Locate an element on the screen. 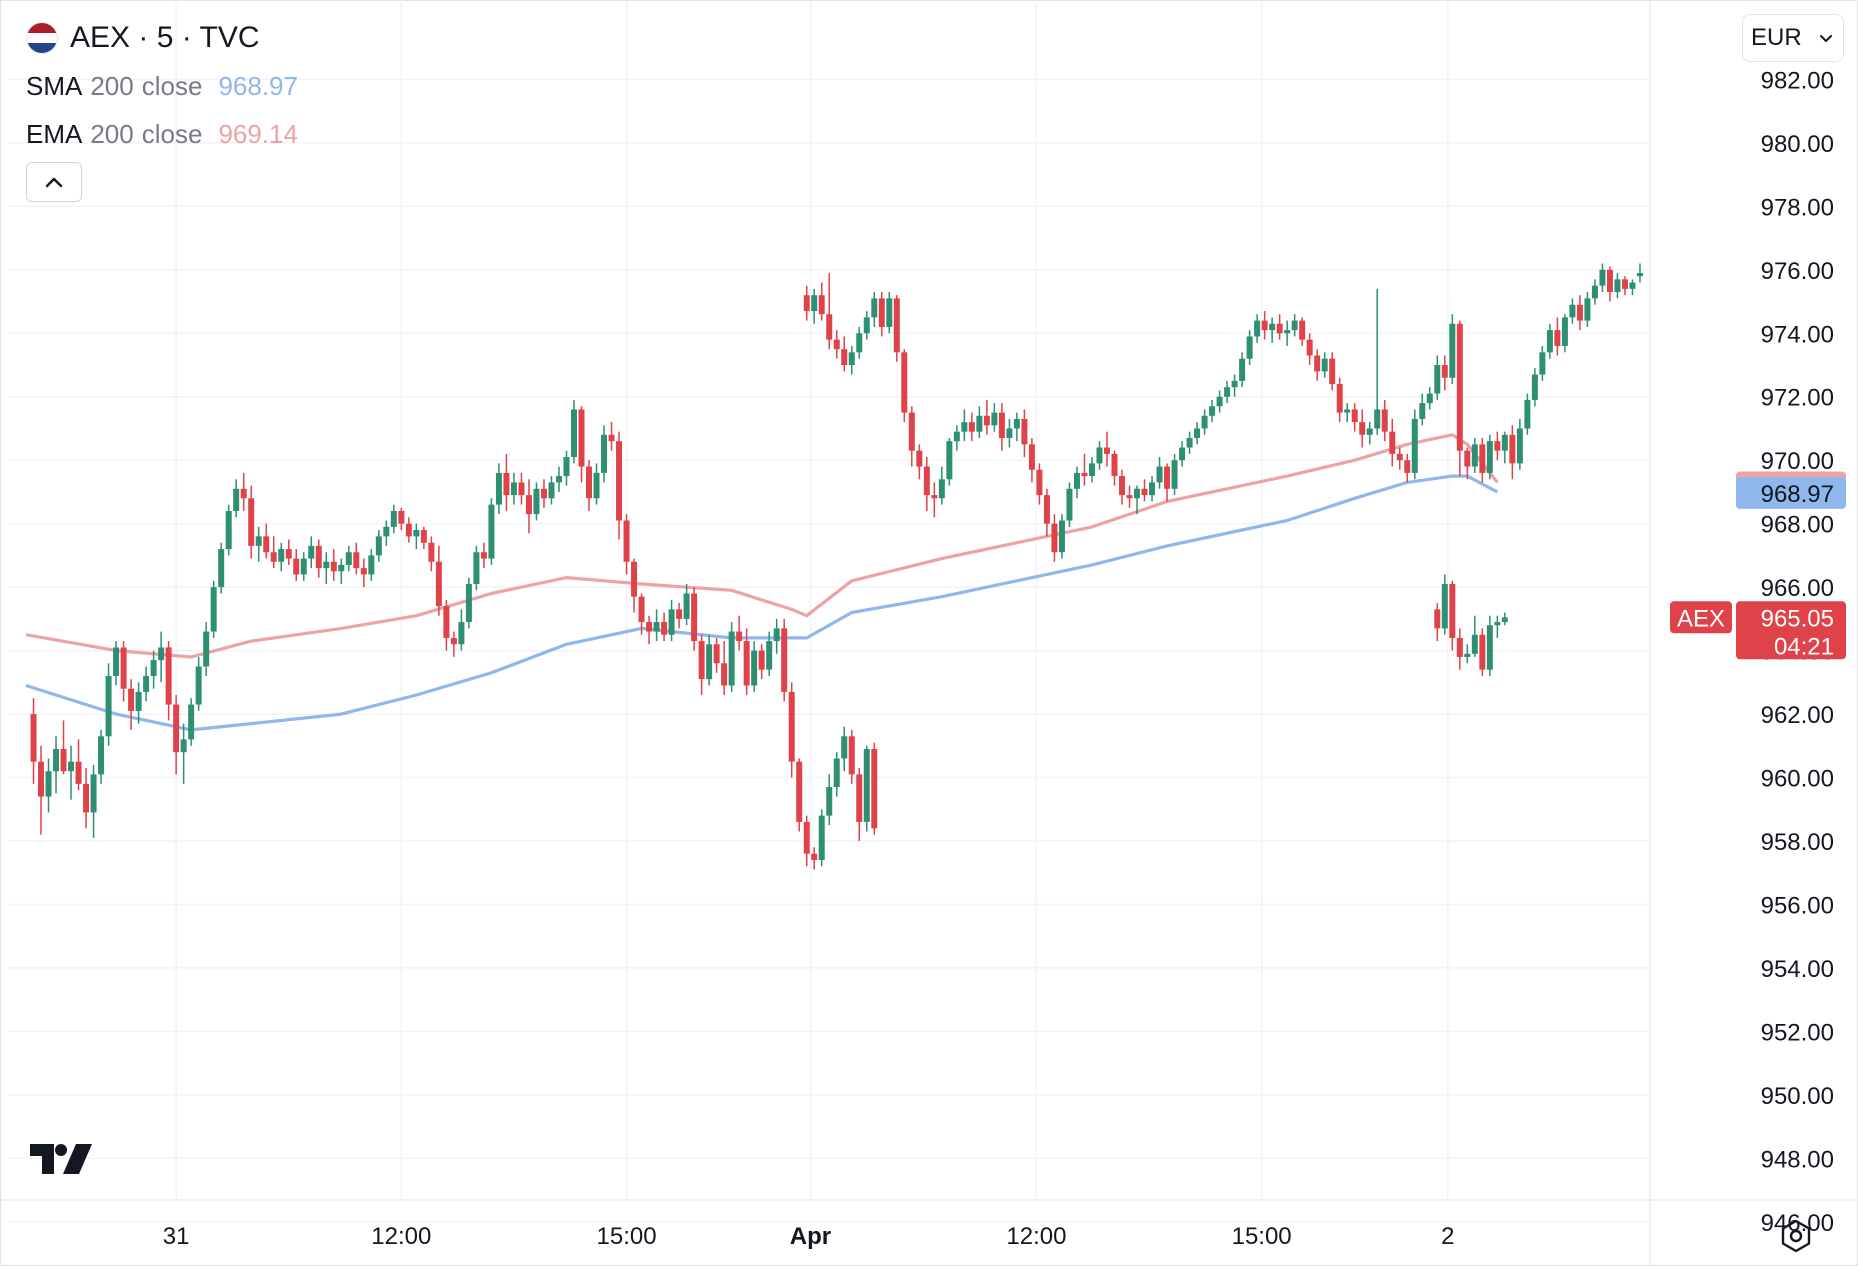 The width and height of the screenshot is (1858, 1266). symbol-row: AEX · 5 · TVC is located at coordinates (162, 38).